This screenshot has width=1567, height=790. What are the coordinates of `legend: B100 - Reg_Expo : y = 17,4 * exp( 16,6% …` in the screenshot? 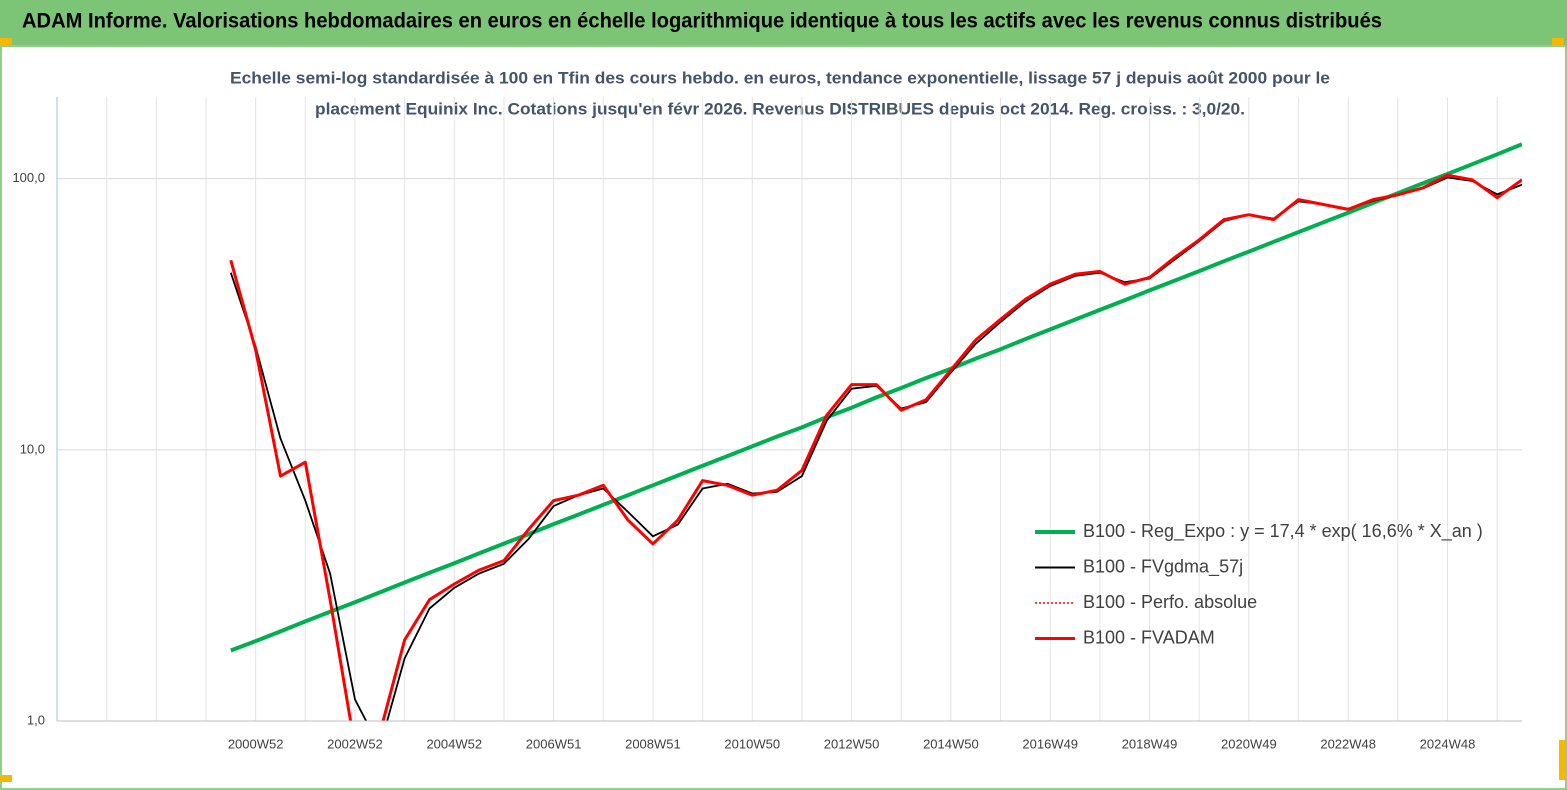 It's located at (1259, 584).